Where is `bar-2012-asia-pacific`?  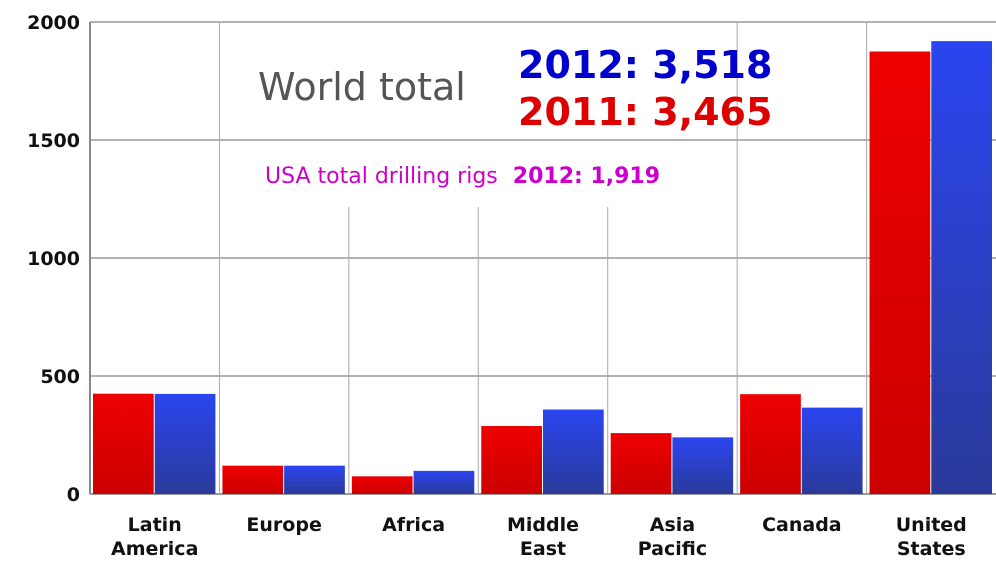 bar-2012-asia-pacific is located at coordinates (703, 465).